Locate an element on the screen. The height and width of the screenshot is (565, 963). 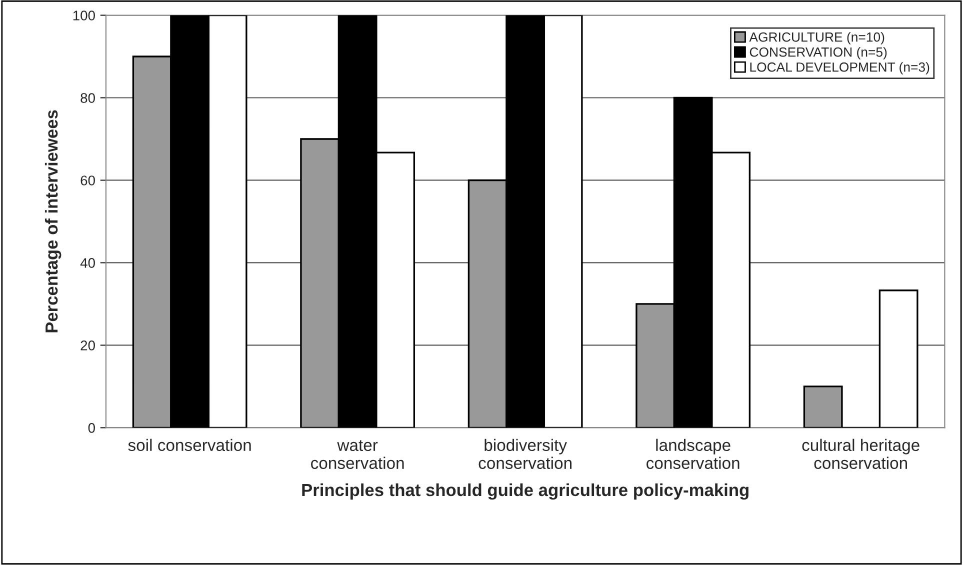
y-tick-label: 20 is located at coordinates (87, 345).